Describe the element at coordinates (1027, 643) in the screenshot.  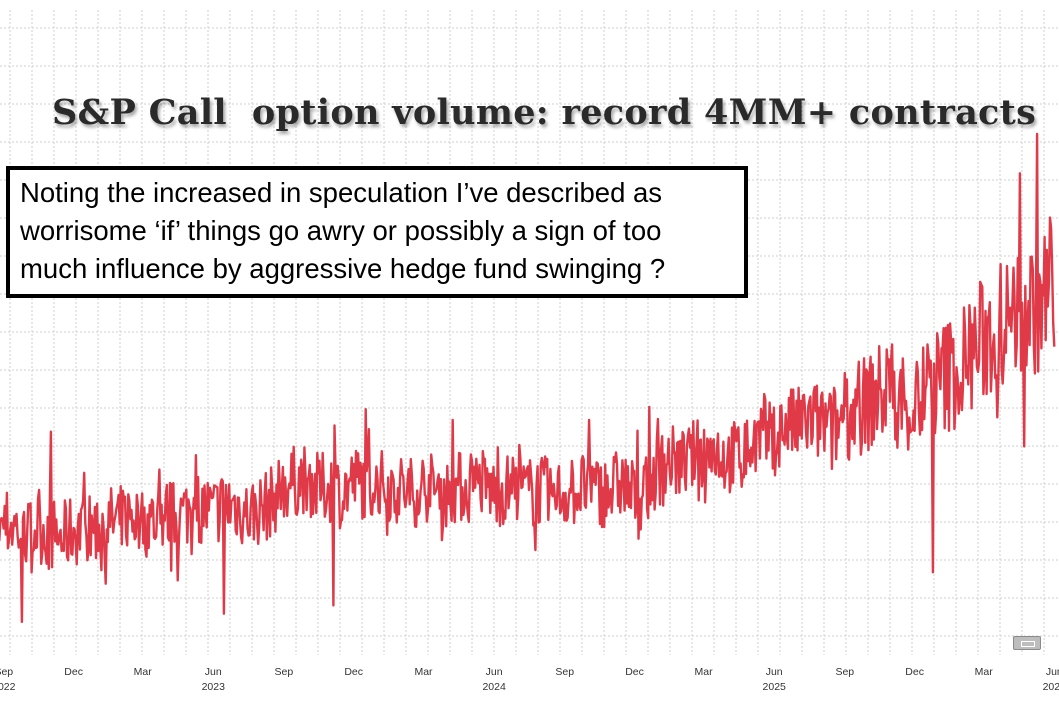
I see `image-placeholder-icon` at that location.